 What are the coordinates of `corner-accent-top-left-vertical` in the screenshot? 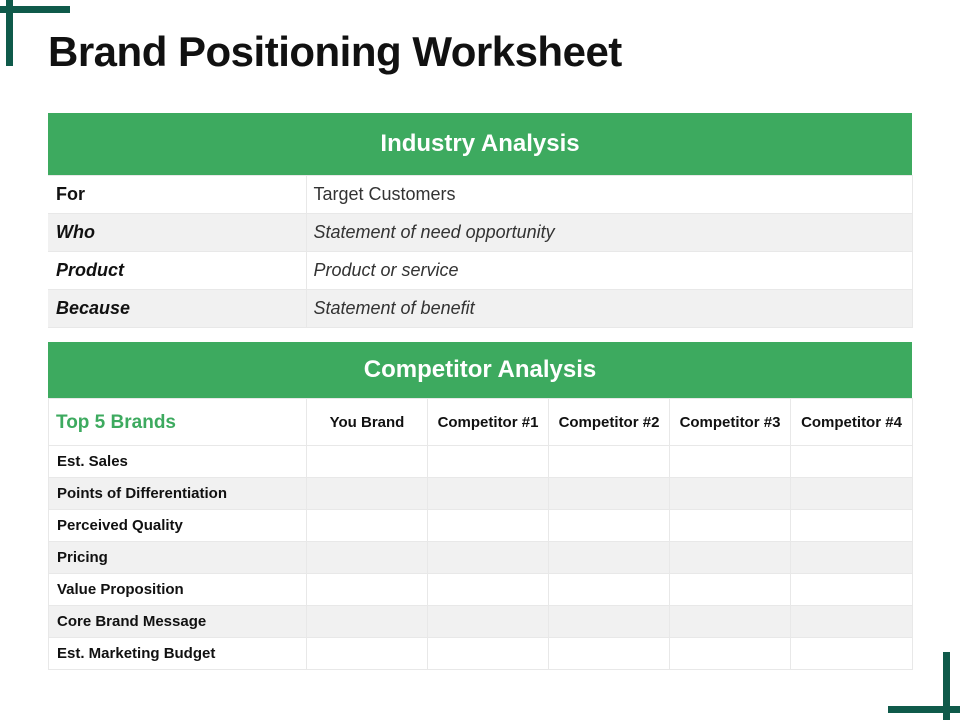 It's located at (9, 33).